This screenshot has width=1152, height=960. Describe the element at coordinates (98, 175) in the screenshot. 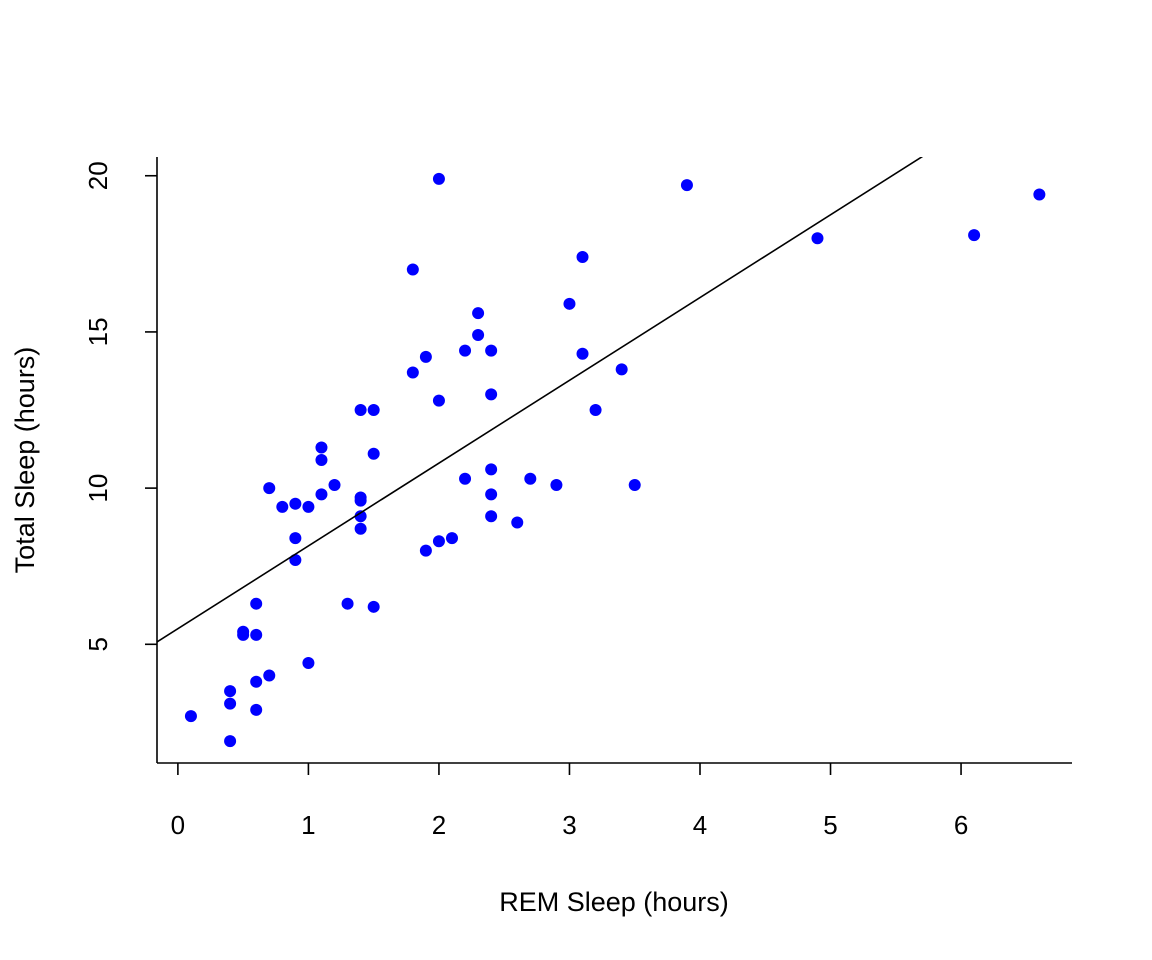

I see `y-tick-label: 20` at that location.